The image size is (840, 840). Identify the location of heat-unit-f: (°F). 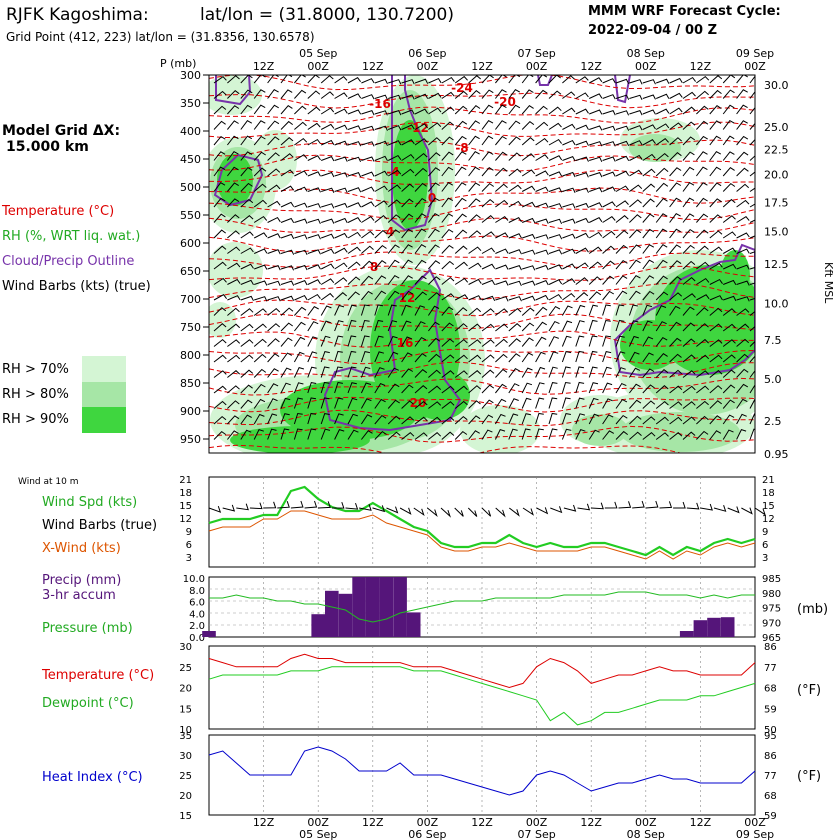
(809, 776).